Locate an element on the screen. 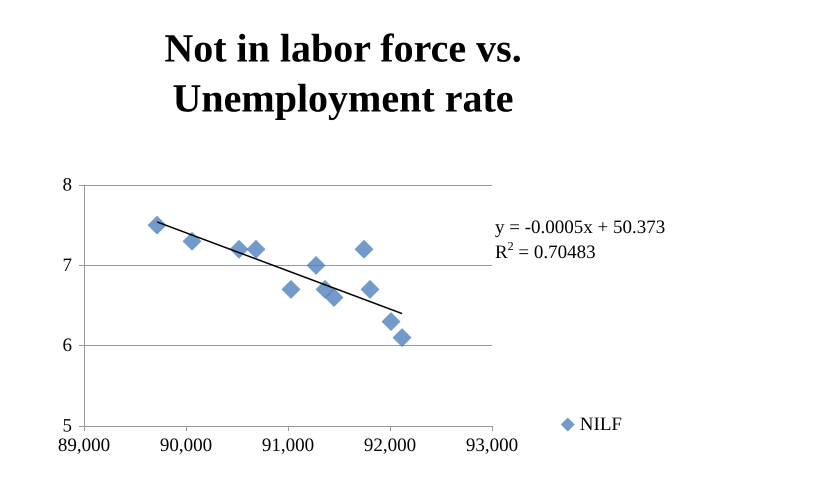 The height and width of the screenshot is (491, 822). x-tick-label: 90,000 is located at coordinates (186, 445).